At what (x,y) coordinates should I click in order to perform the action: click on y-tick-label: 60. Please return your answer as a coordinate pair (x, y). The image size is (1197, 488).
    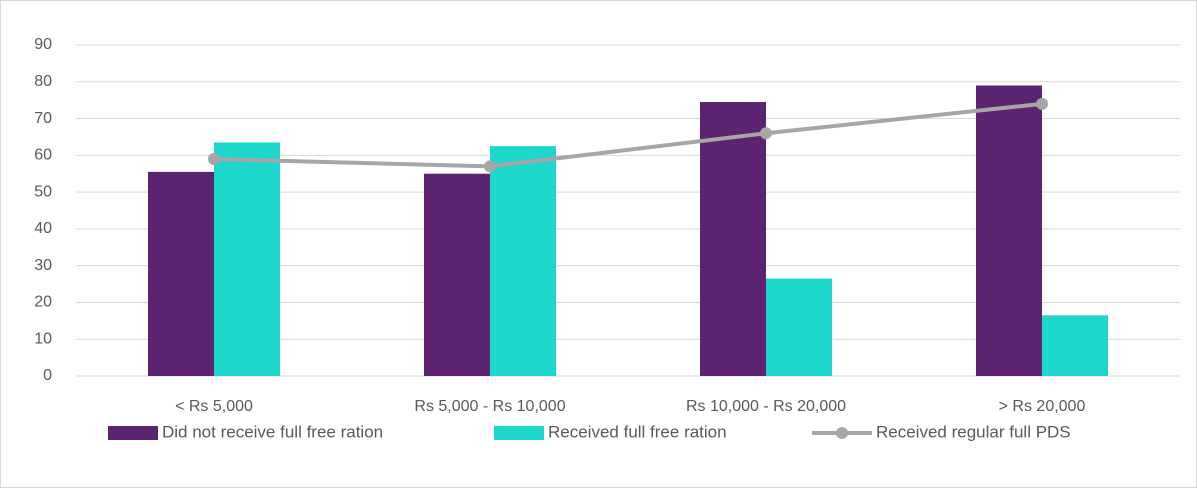
    Looking at the image, I should click on (43, 155).